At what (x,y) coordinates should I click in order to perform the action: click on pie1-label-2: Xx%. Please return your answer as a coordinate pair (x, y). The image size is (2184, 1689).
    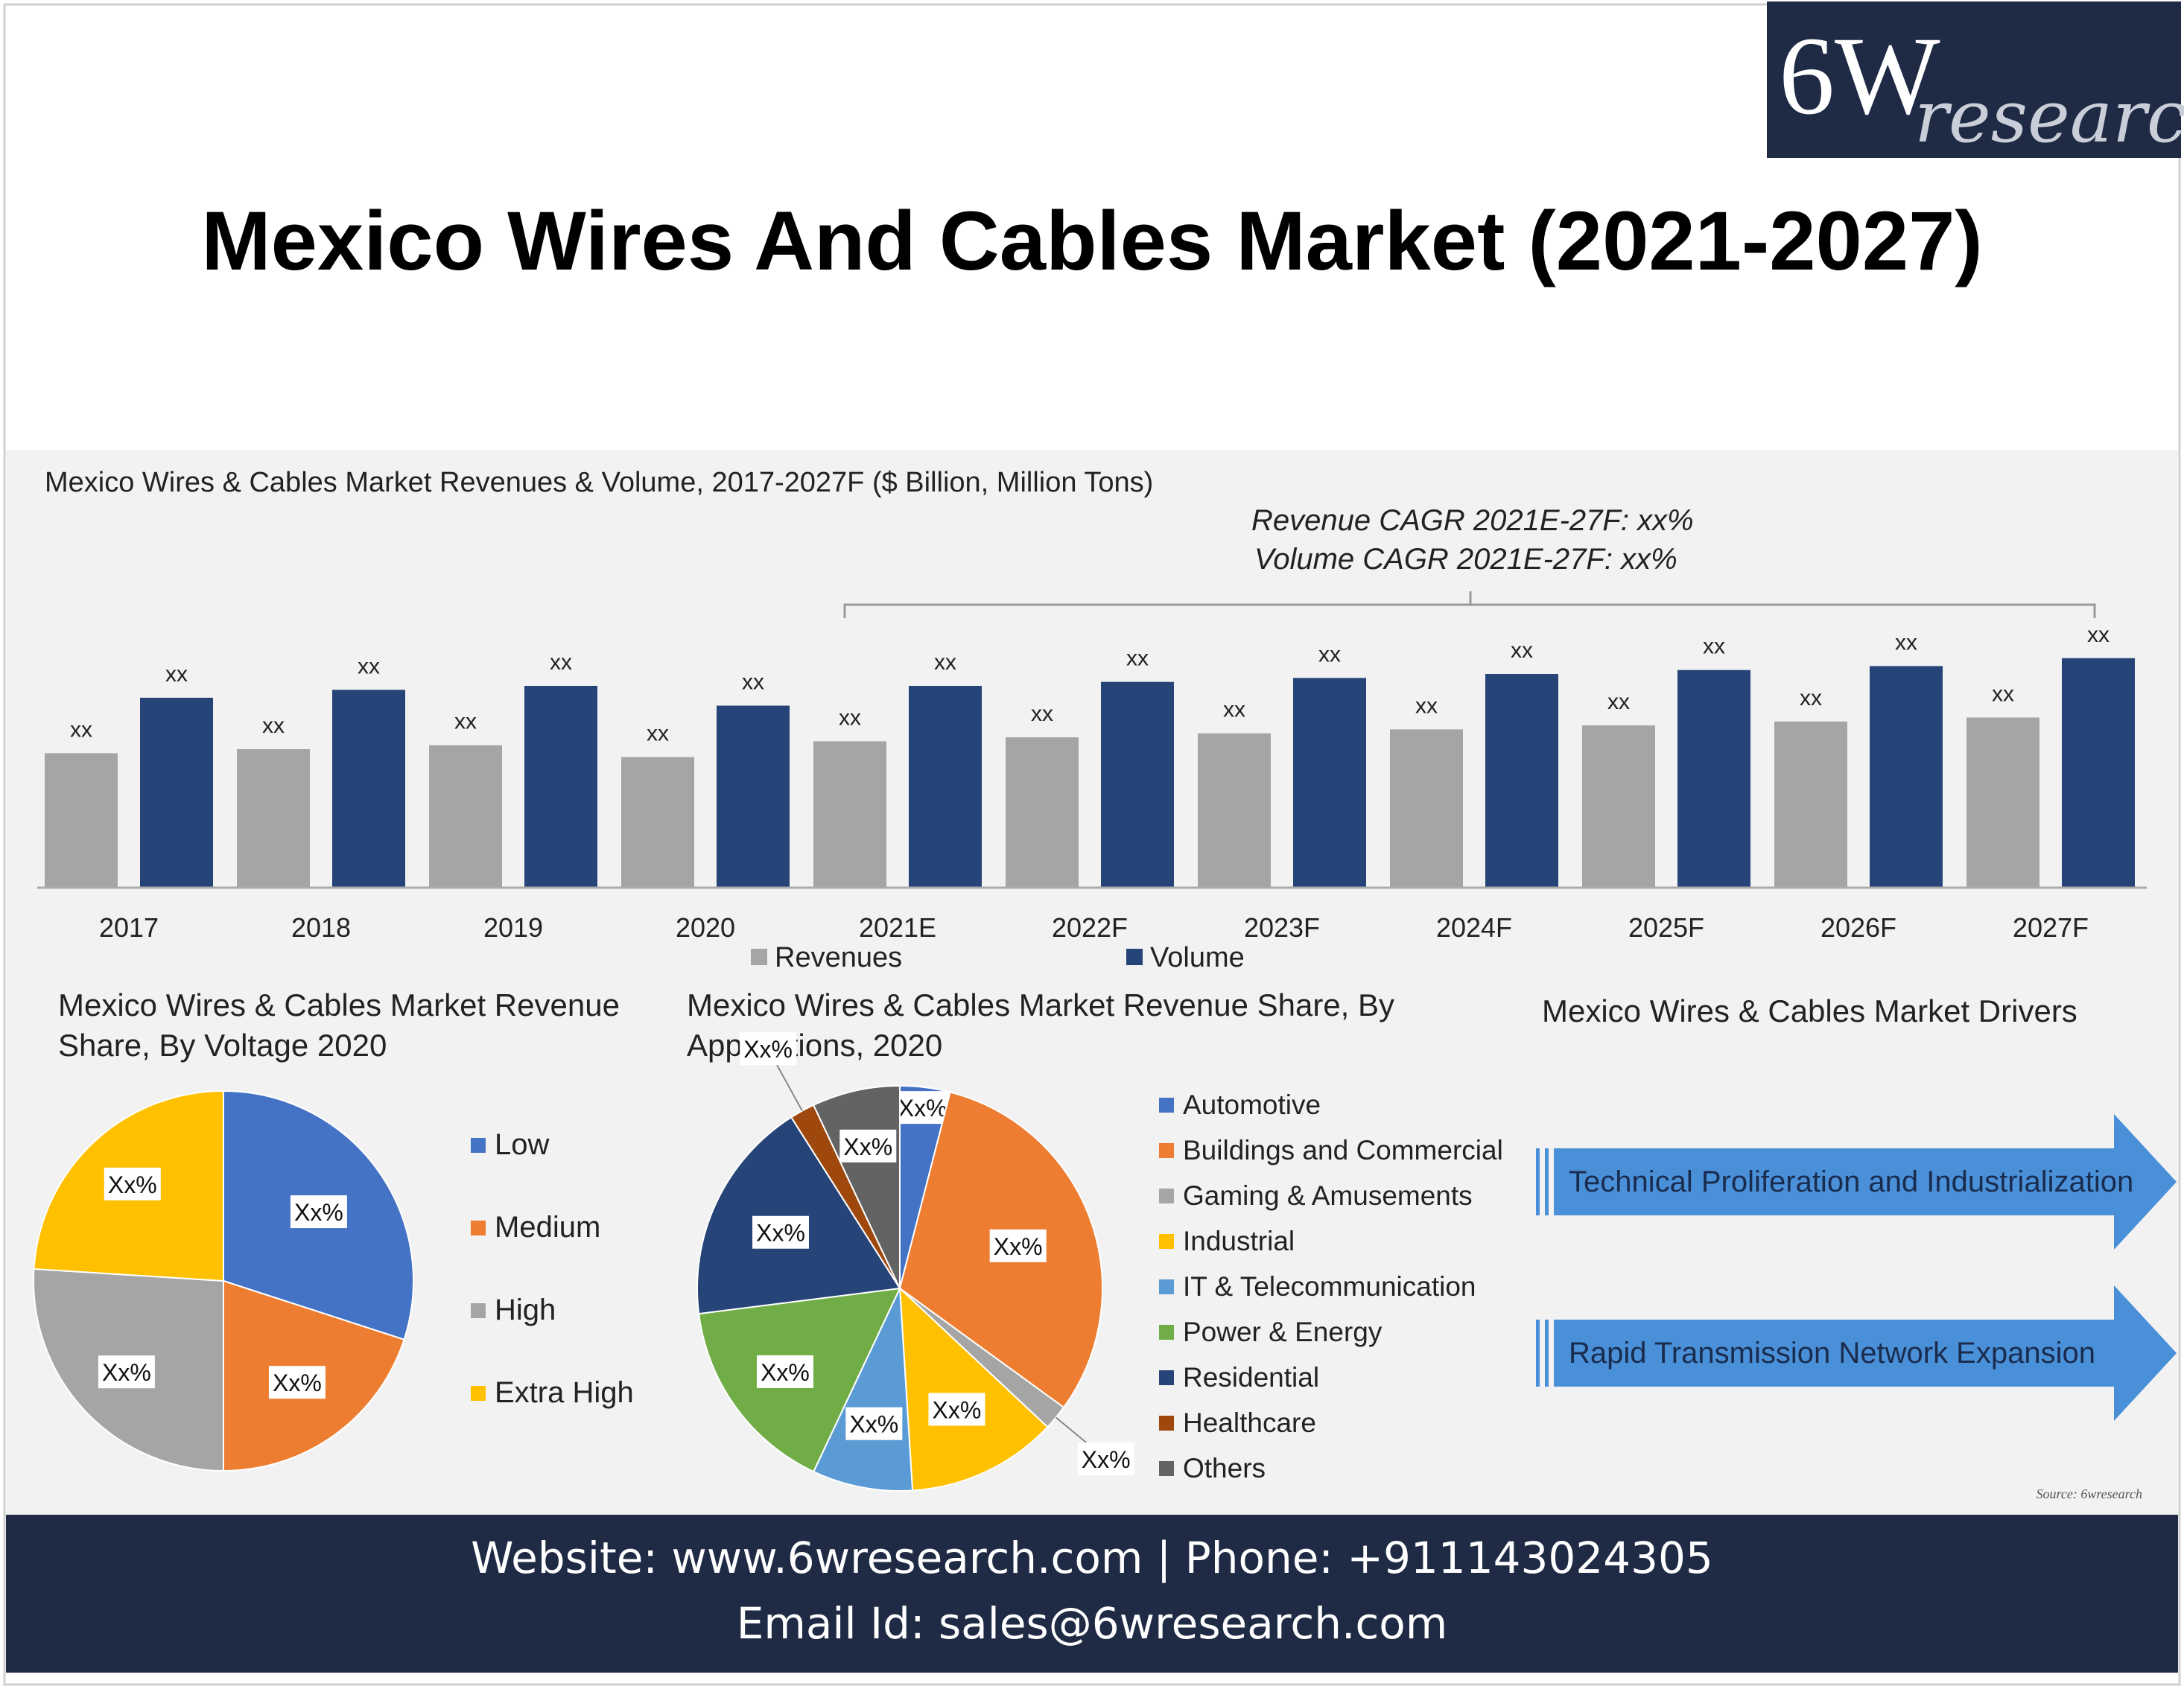
    Looking at the image, I should click on (126, 1372).